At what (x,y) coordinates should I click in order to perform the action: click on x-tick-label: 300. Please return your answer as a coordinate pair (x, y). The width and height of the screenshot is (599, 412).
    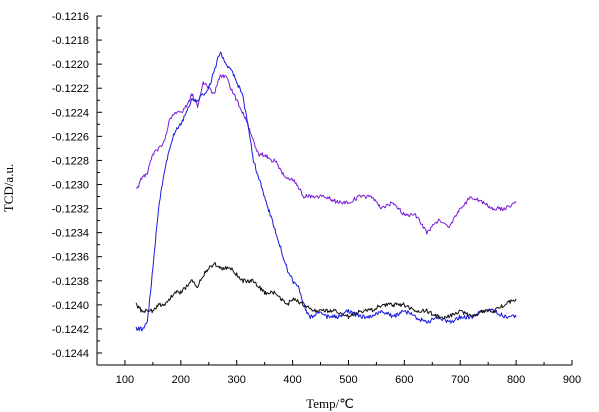
    Looking at the image, I should click on (237, 380).